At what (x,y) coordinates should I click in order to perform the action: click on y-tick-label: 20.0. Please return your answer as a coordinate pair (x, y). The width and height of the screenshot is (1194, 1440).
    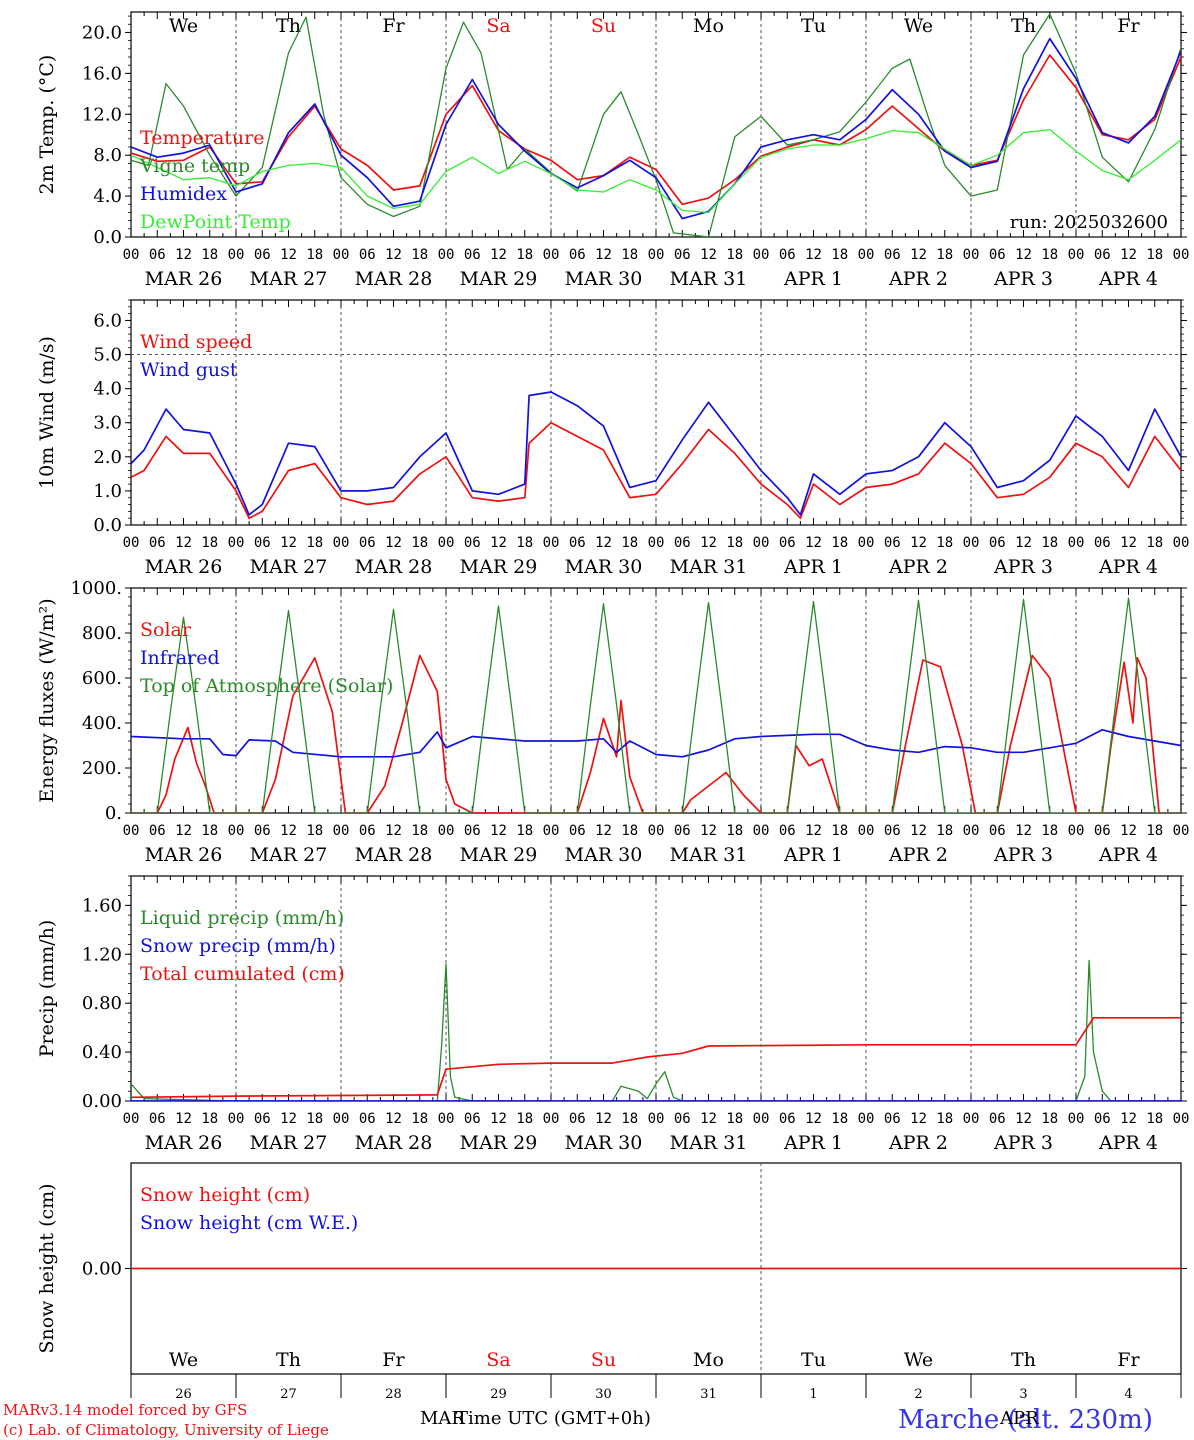
    Looking at the image, I should click on (102, 32).